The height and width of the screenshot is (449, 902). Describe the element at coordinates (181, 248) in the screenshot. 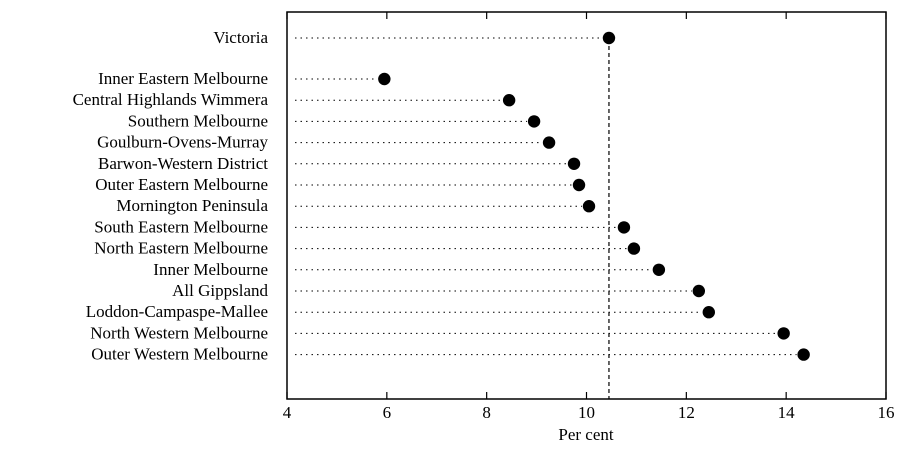

I see `category-label: North Eastern Melbourne` at that location.